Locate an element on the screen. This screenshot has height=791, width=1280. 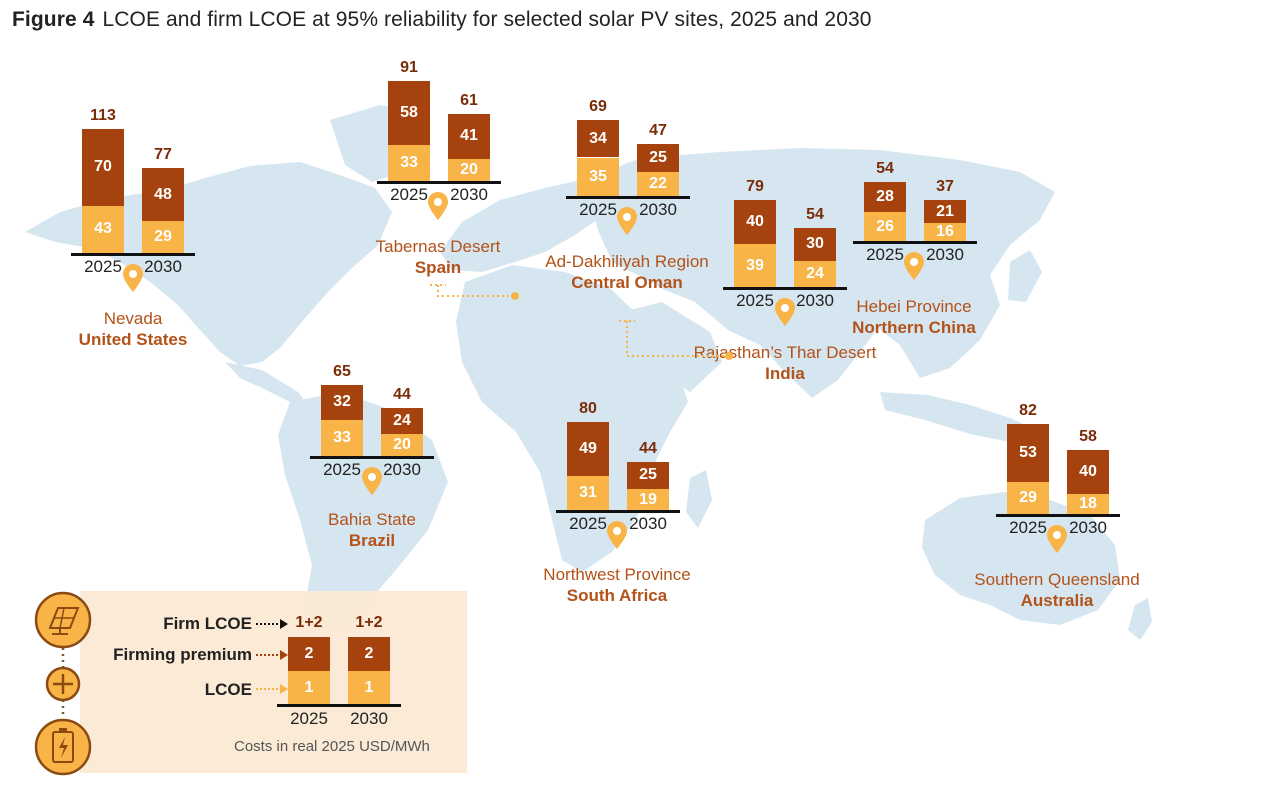
year-label-south-africa: 2030 is located at coordinates (648, 523).